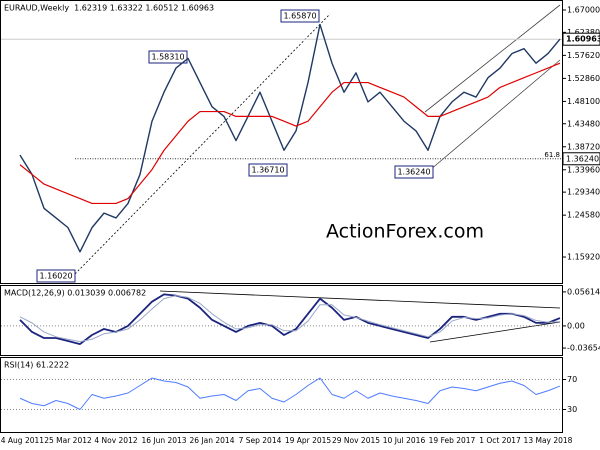 The image size is (600, 450). I want to click on x-tick-label: 26 Jan 2014, so click(212, 440).